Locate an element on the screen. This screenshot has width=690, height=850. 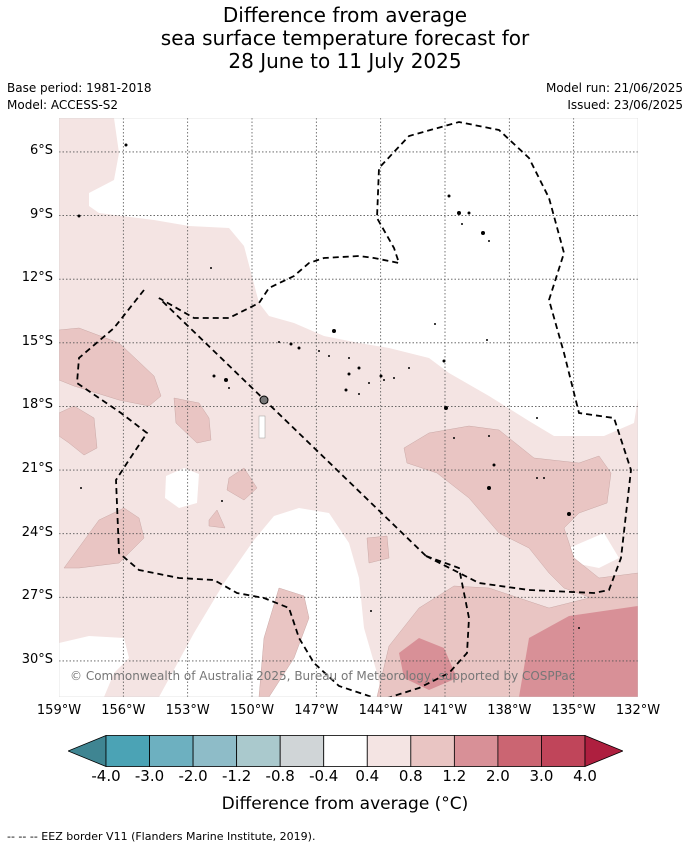
longitude-tick-label: 150°W is located at coordinates (252, 710).